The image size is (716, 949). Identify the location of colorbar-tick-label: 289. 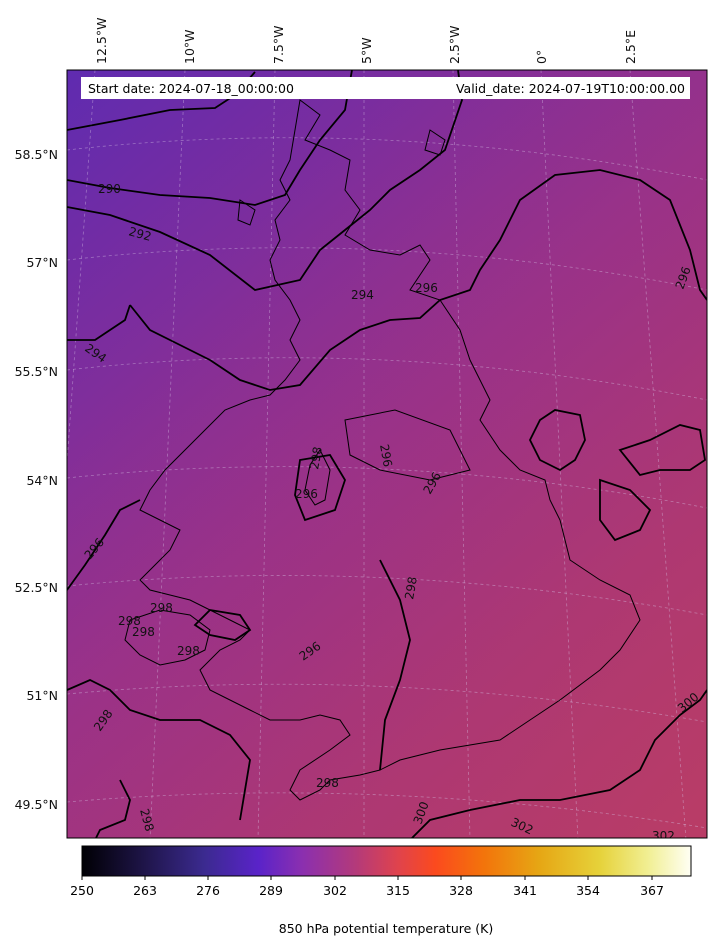
(271, 890).